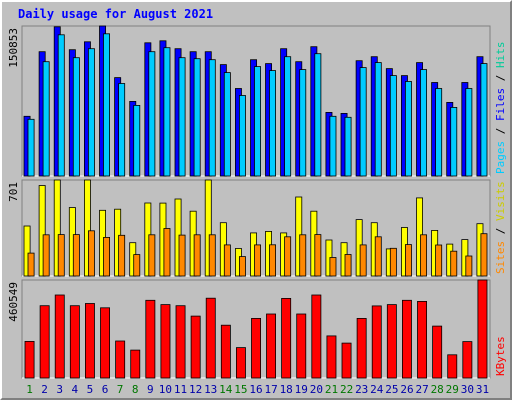 This screenshot has height=400, width=512. Describe the element at coordinates (150, 389) in the screenshot. I see `day-label-9: 9` at that location.